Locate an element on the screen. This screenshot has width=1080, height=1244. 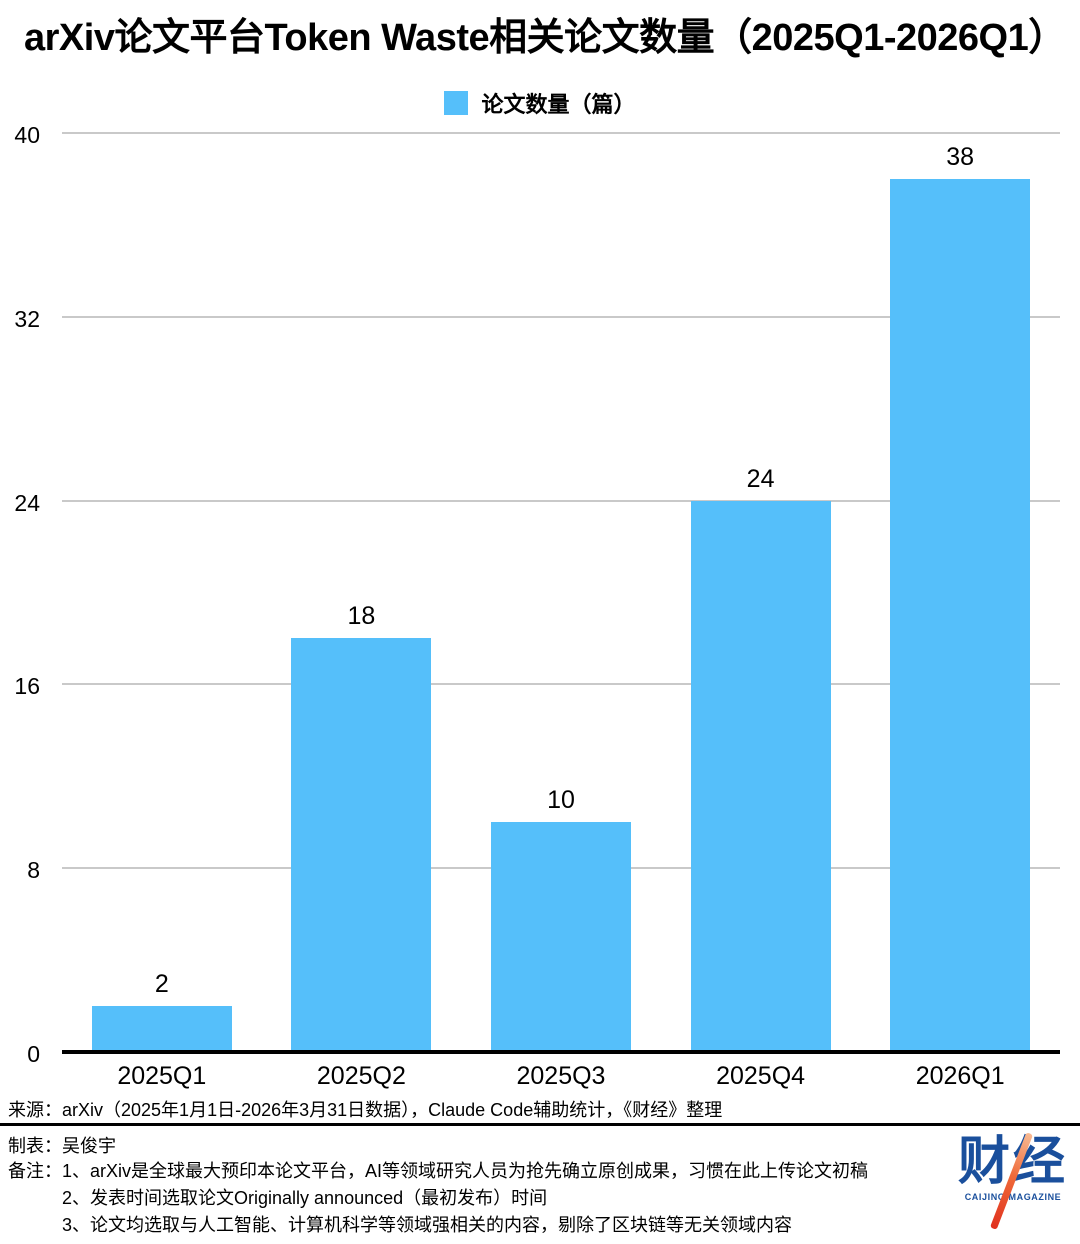
bar-column-2025Q2: 18 is located at coordinates (362, 592).